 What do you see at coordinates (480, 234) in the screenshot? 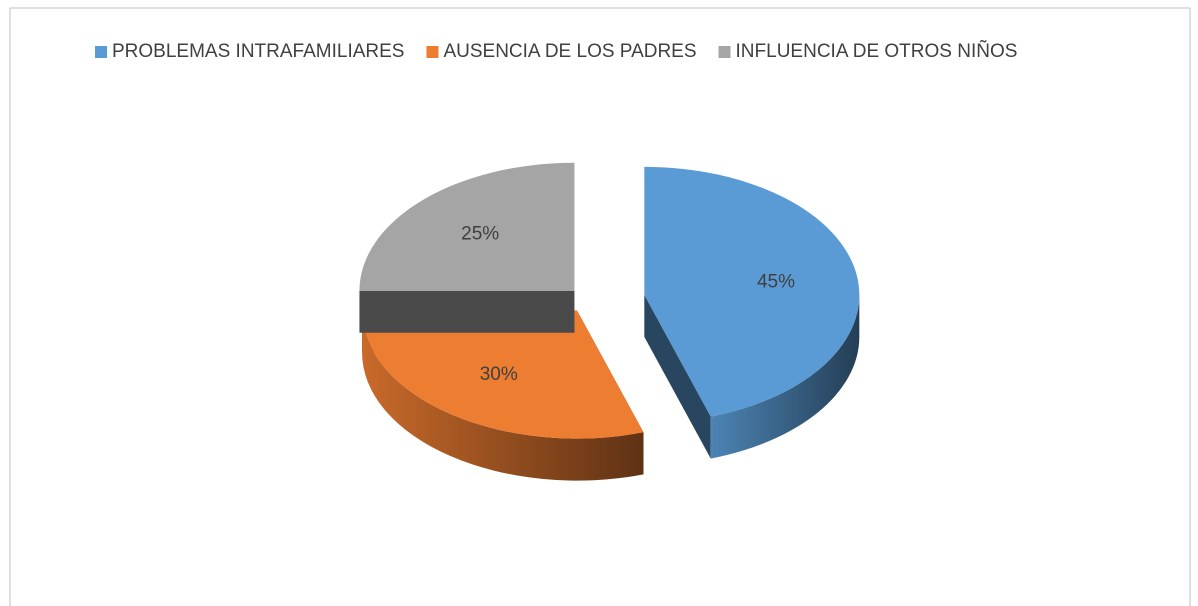
I see `data-label: 25%` at bounding box center [480, 234].